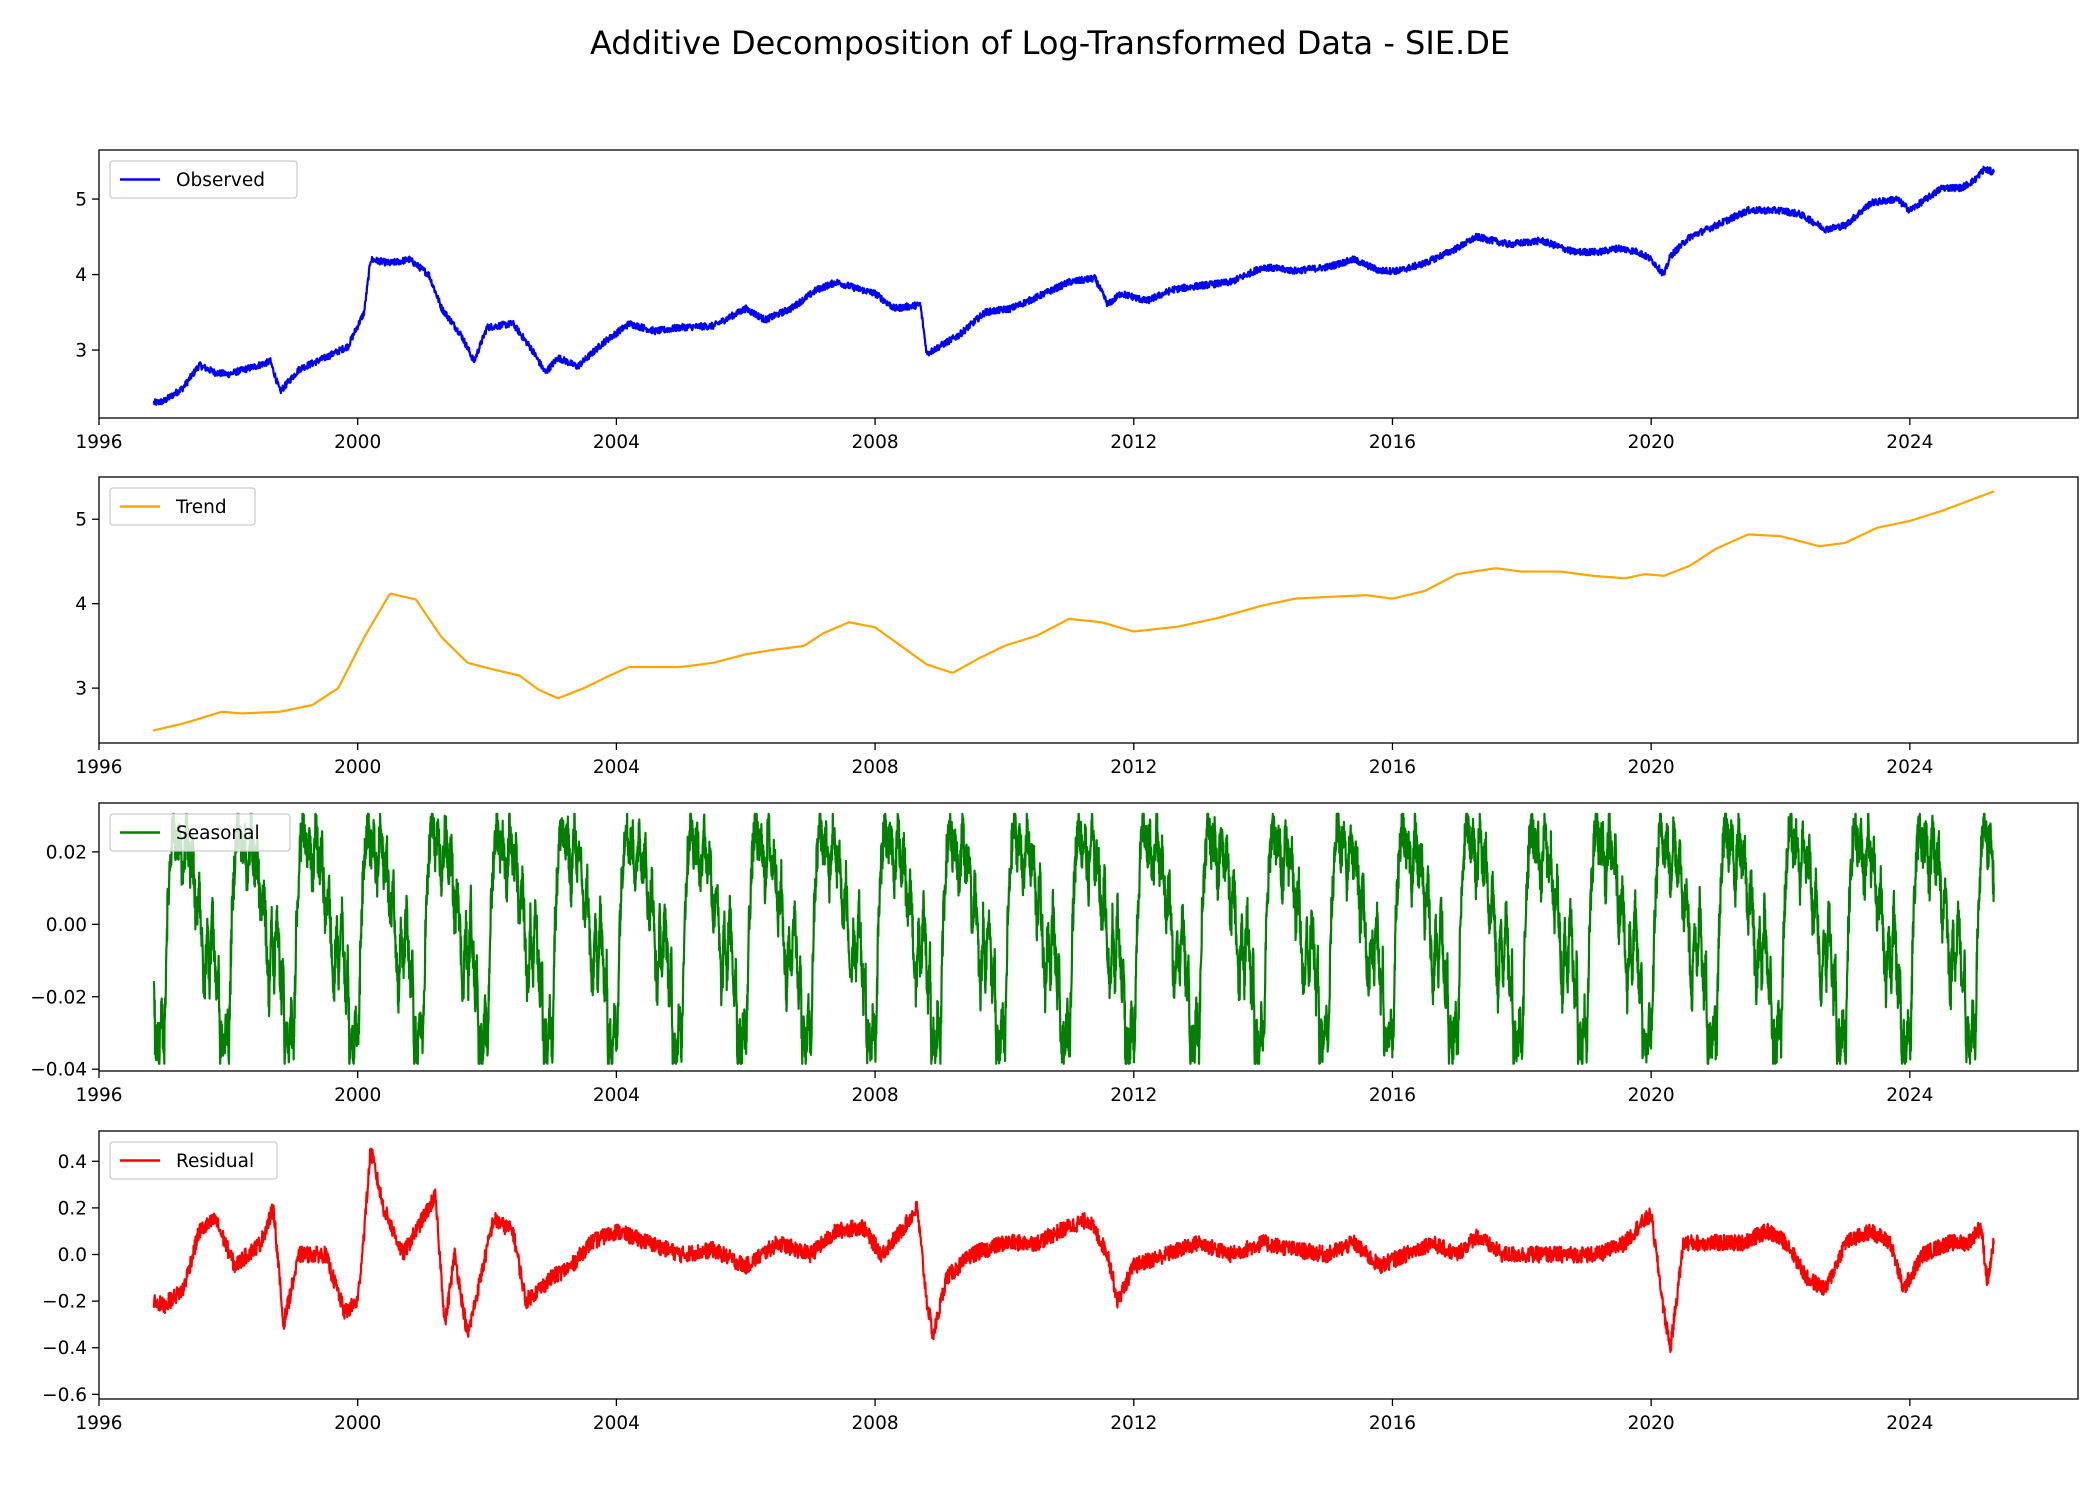  Describe the element at coordinates (220, 180) in the screenshot. I see `legend-label: Observed` at that location.